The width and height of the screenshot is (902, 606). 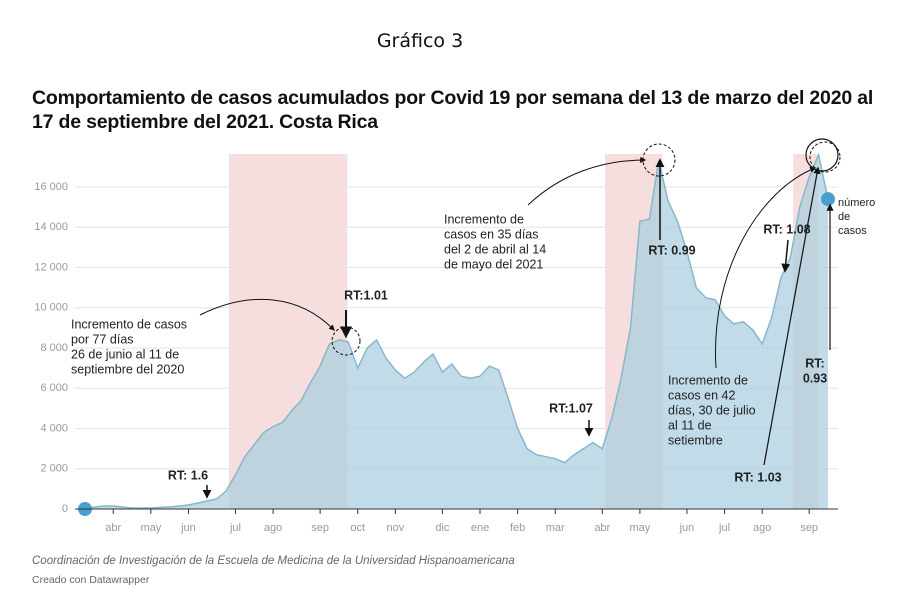 What do you see at coordinates (366, 295) in the screenshot?
I see `annotation: RT:1.01` at bounding box center [366, 295].